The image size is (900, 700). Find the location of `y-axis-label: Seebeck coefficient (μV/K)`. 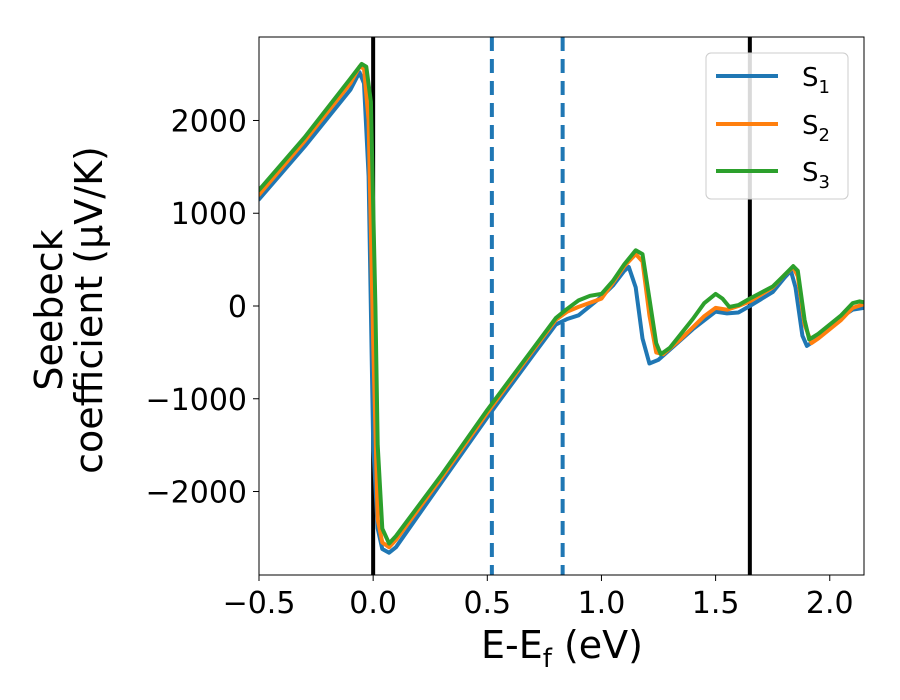

y-axis-label: Seebeck coefficient (μV/K) is located at coordinates (69, 310).